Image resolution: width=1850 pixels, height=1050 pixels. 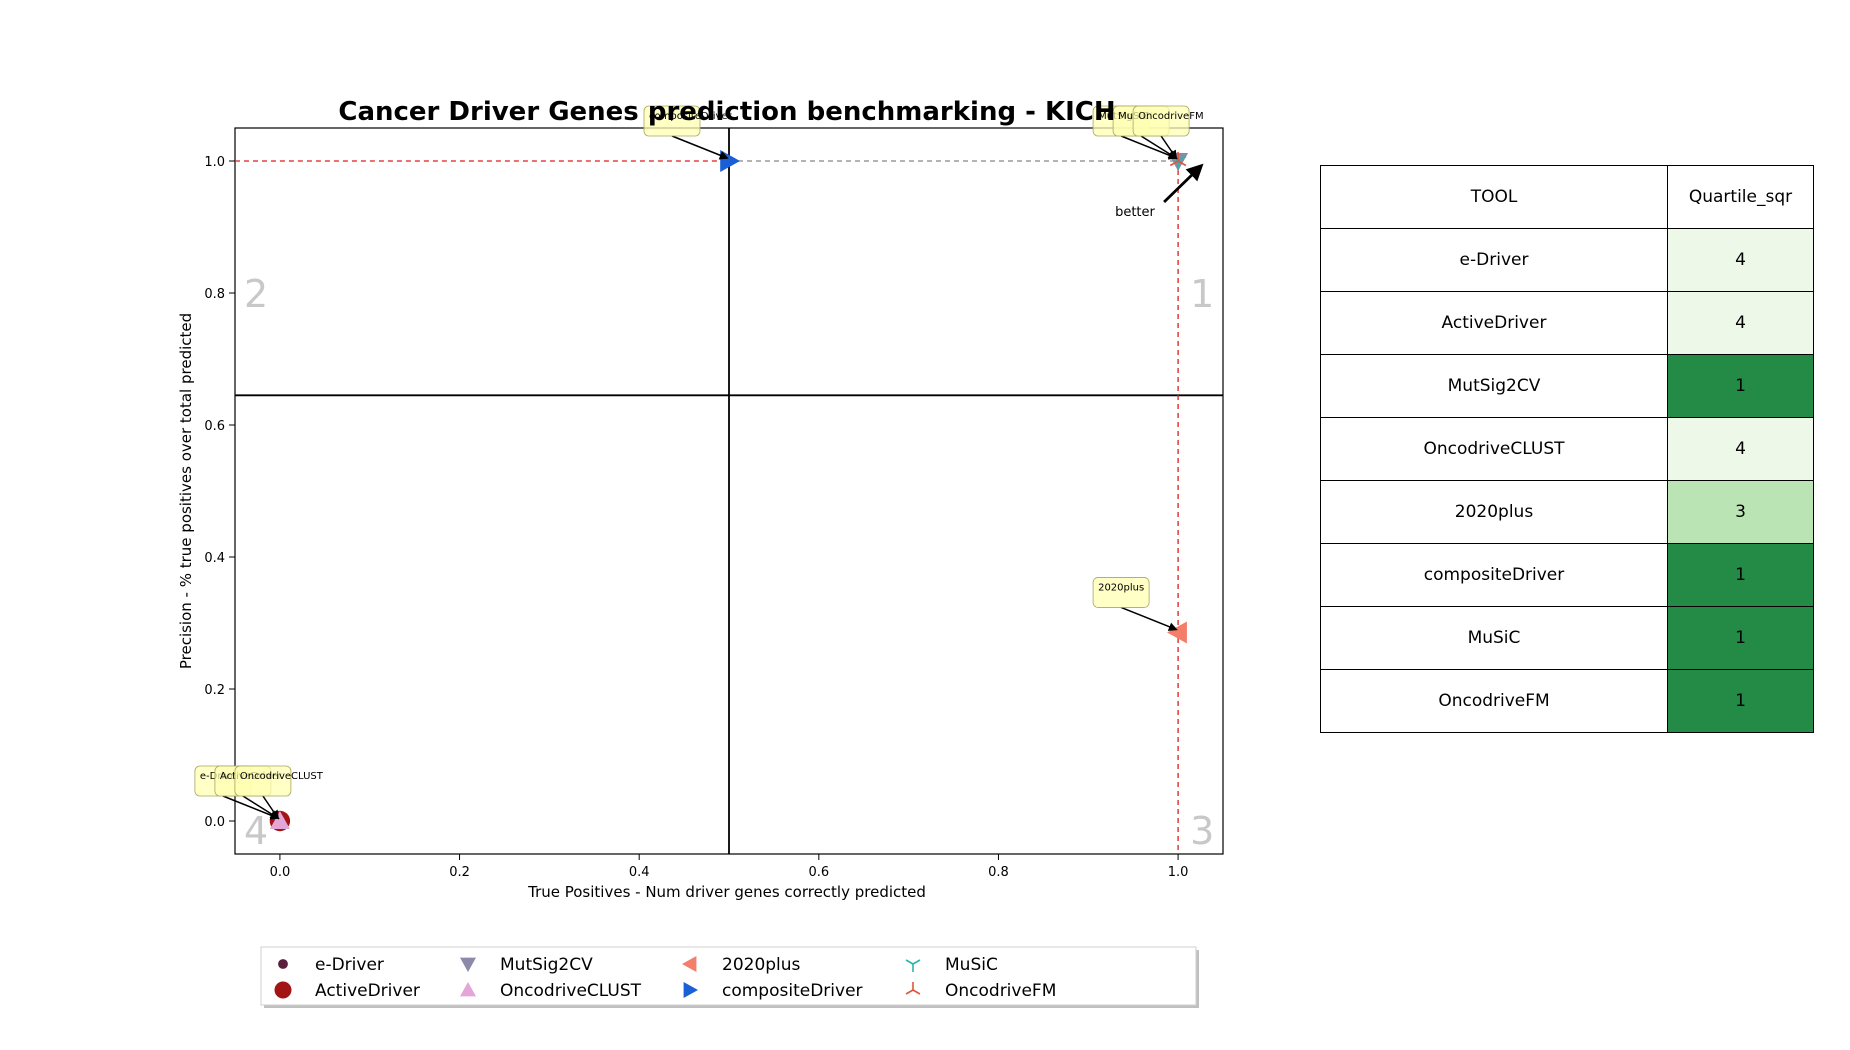 What do you see at coordinates (998, 872) in the screenshot?
I see `x-tick-label: 0.8` at bounding box center [998, 872].